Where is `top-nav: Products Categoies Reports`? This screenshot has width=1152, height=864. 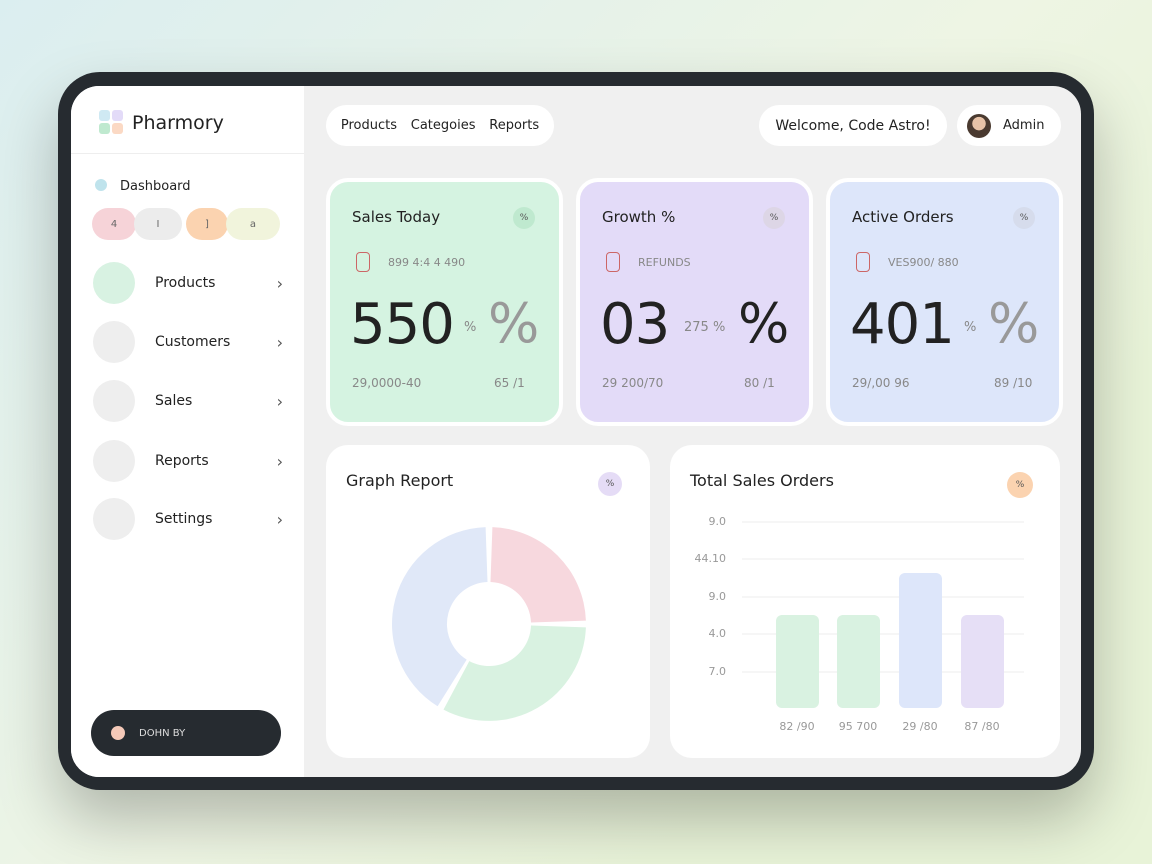 top-nav: Products Categoies Reports is located at coordinates (440, 125).